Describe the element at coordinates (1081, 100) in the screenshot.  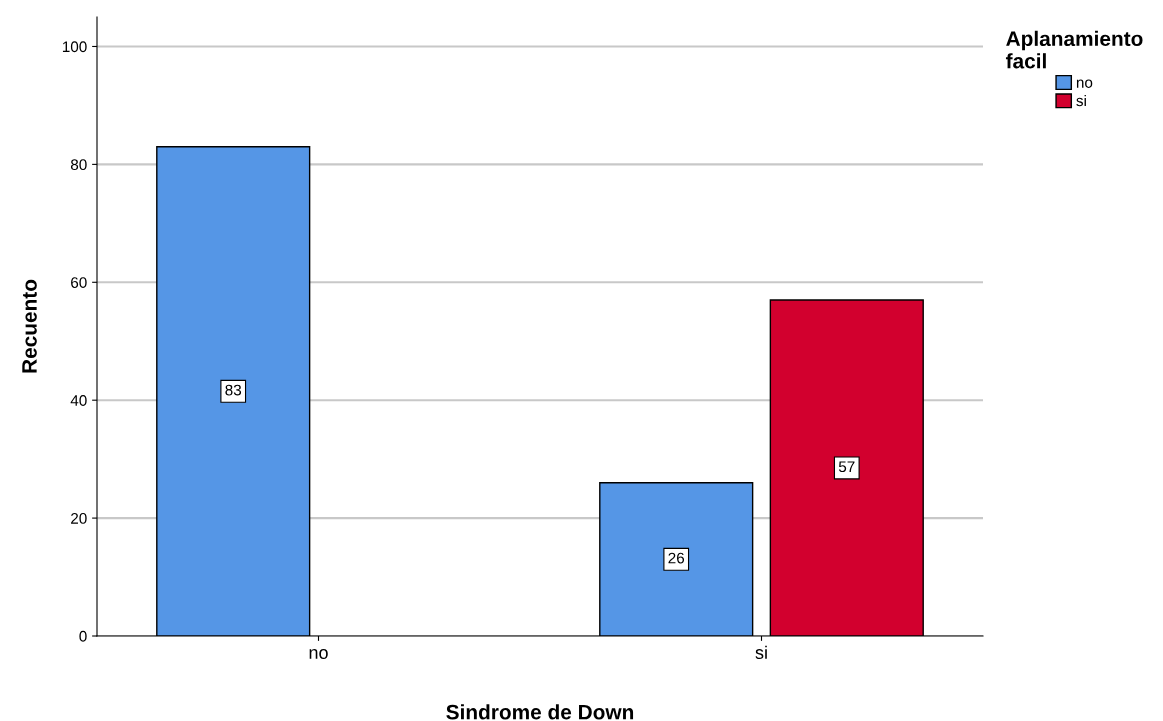
I see `legend-label: si` at that location.